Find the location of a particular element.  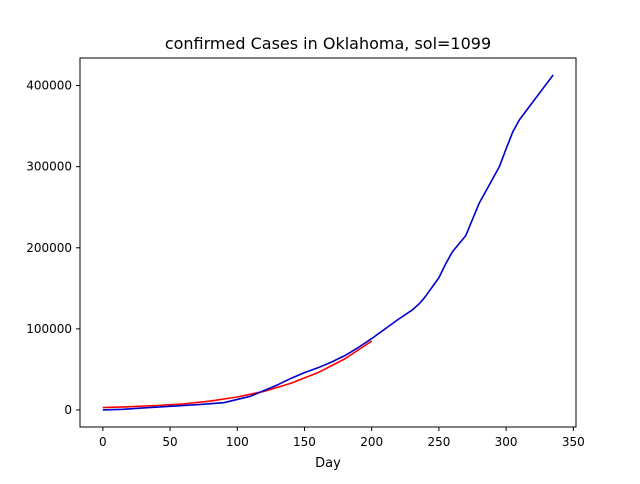

y-tick-label: 300000 is located at coordinates (49, 167).